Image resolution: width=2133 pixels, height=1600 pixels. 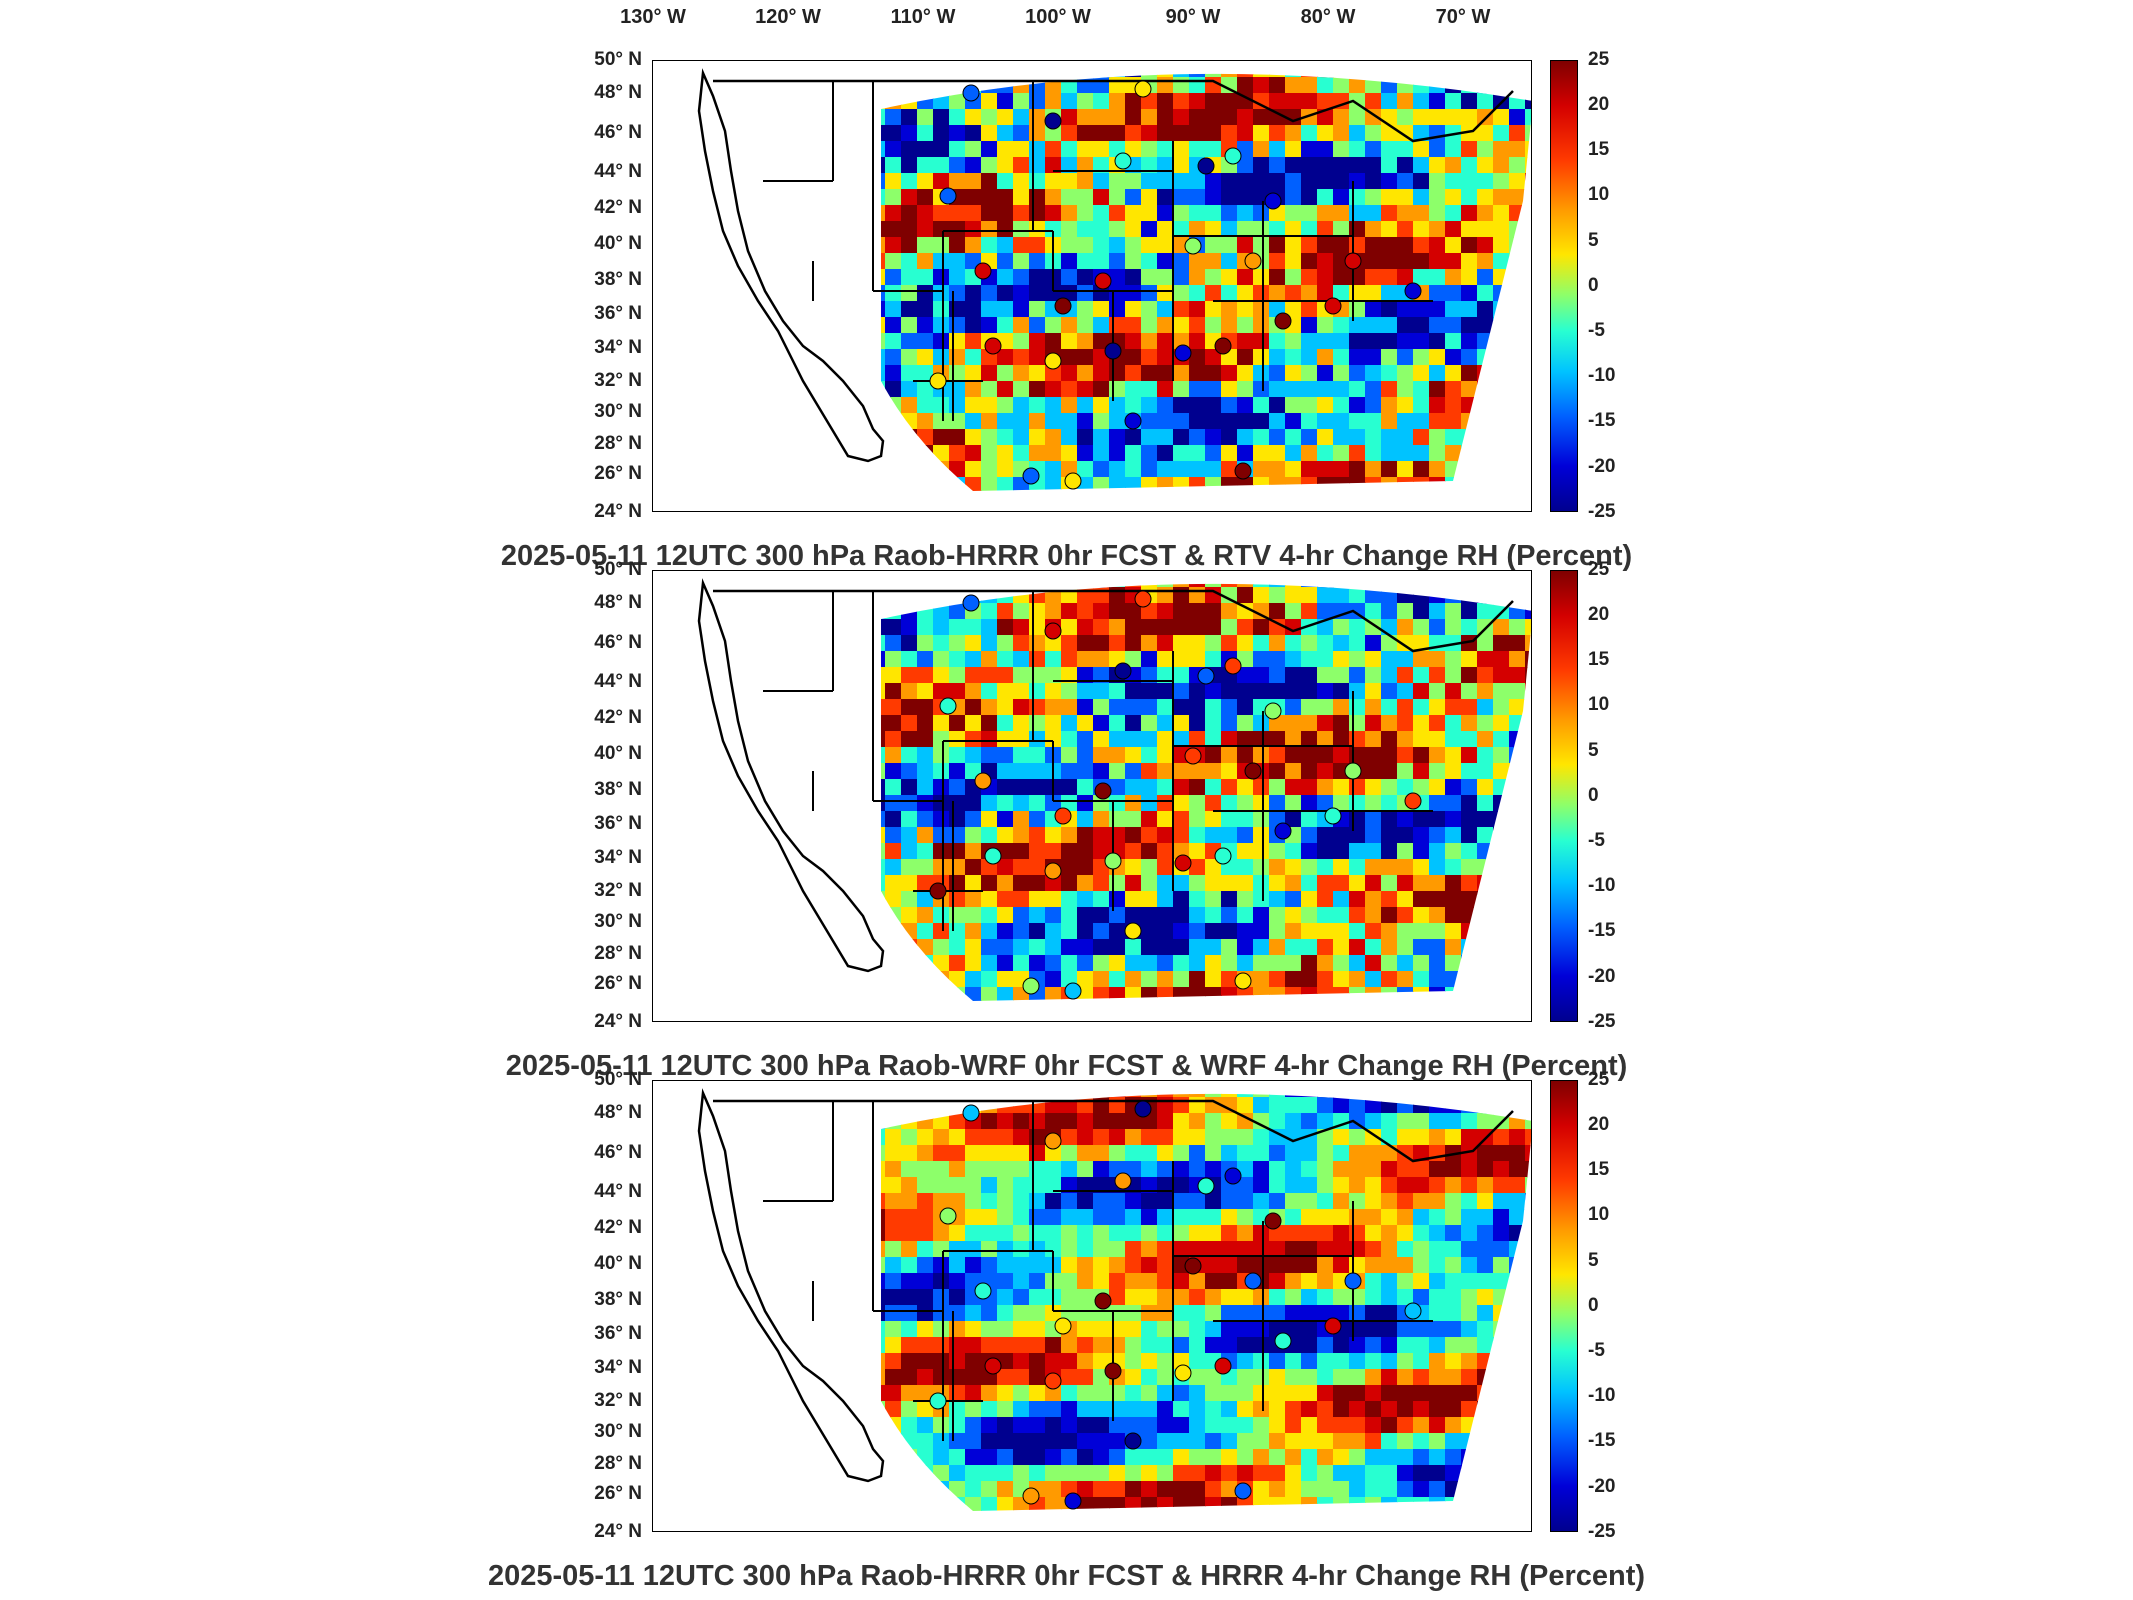 I want to click on lat-label: 38° N, so click(x=618, y=789).